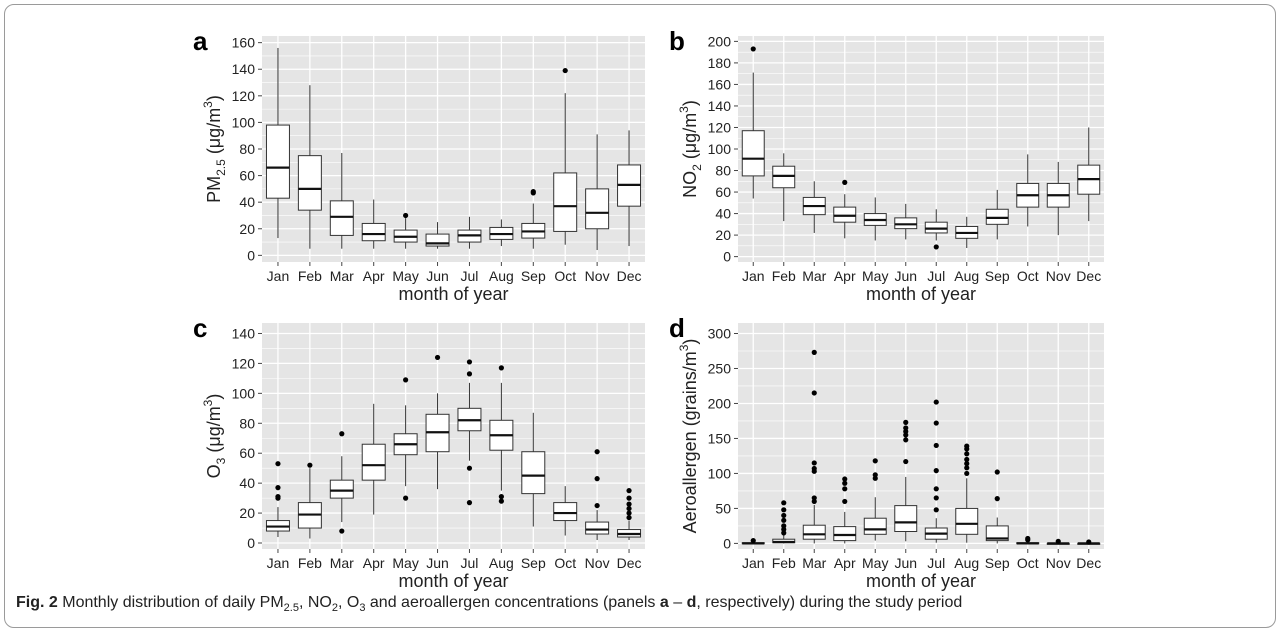  What do you see at coordinates (1058, 276) in the screenshot?
I see `x-tick-label: Nov` at bounding box center [1058, 276].